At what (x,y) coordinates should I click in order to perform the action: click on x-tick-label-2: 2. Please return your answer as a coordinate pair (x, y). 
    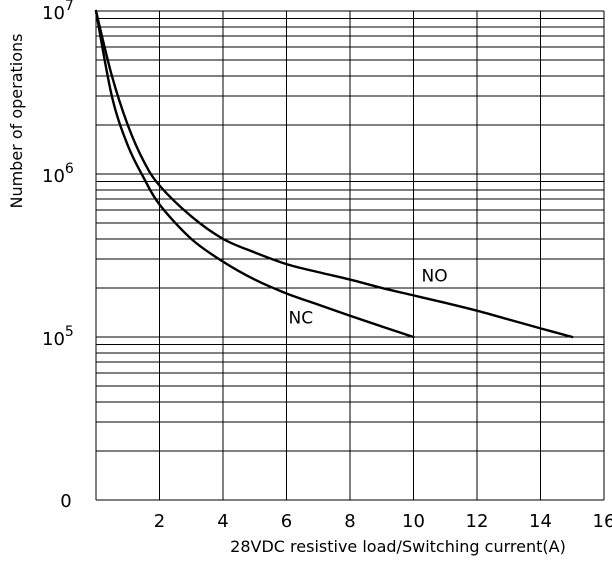
    Looking at the image, I should click on (159, 521).